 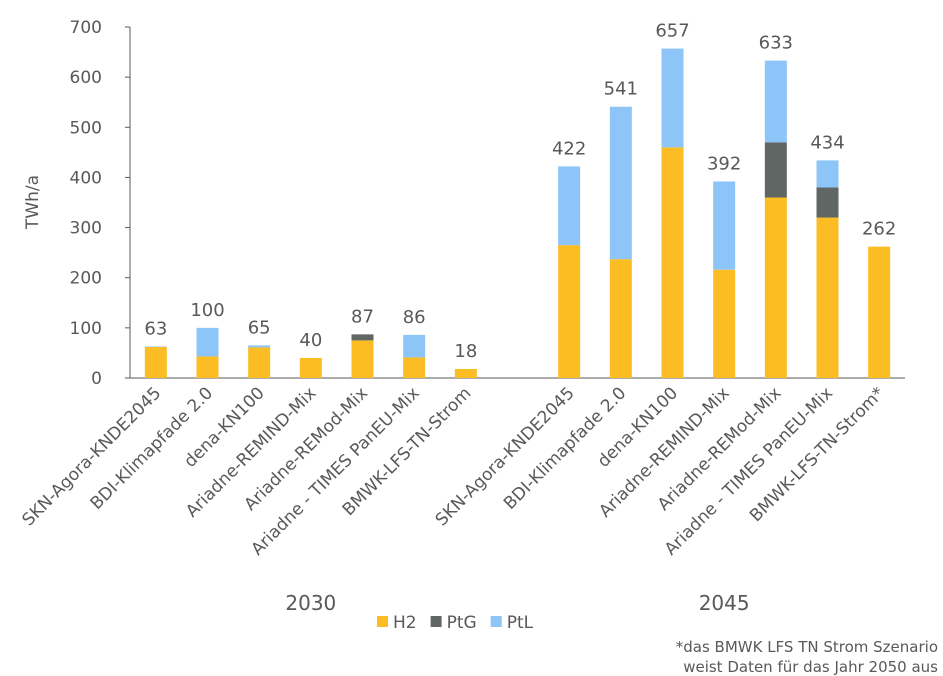 I want to click on total-label: 40, so click(x=310, y=340).